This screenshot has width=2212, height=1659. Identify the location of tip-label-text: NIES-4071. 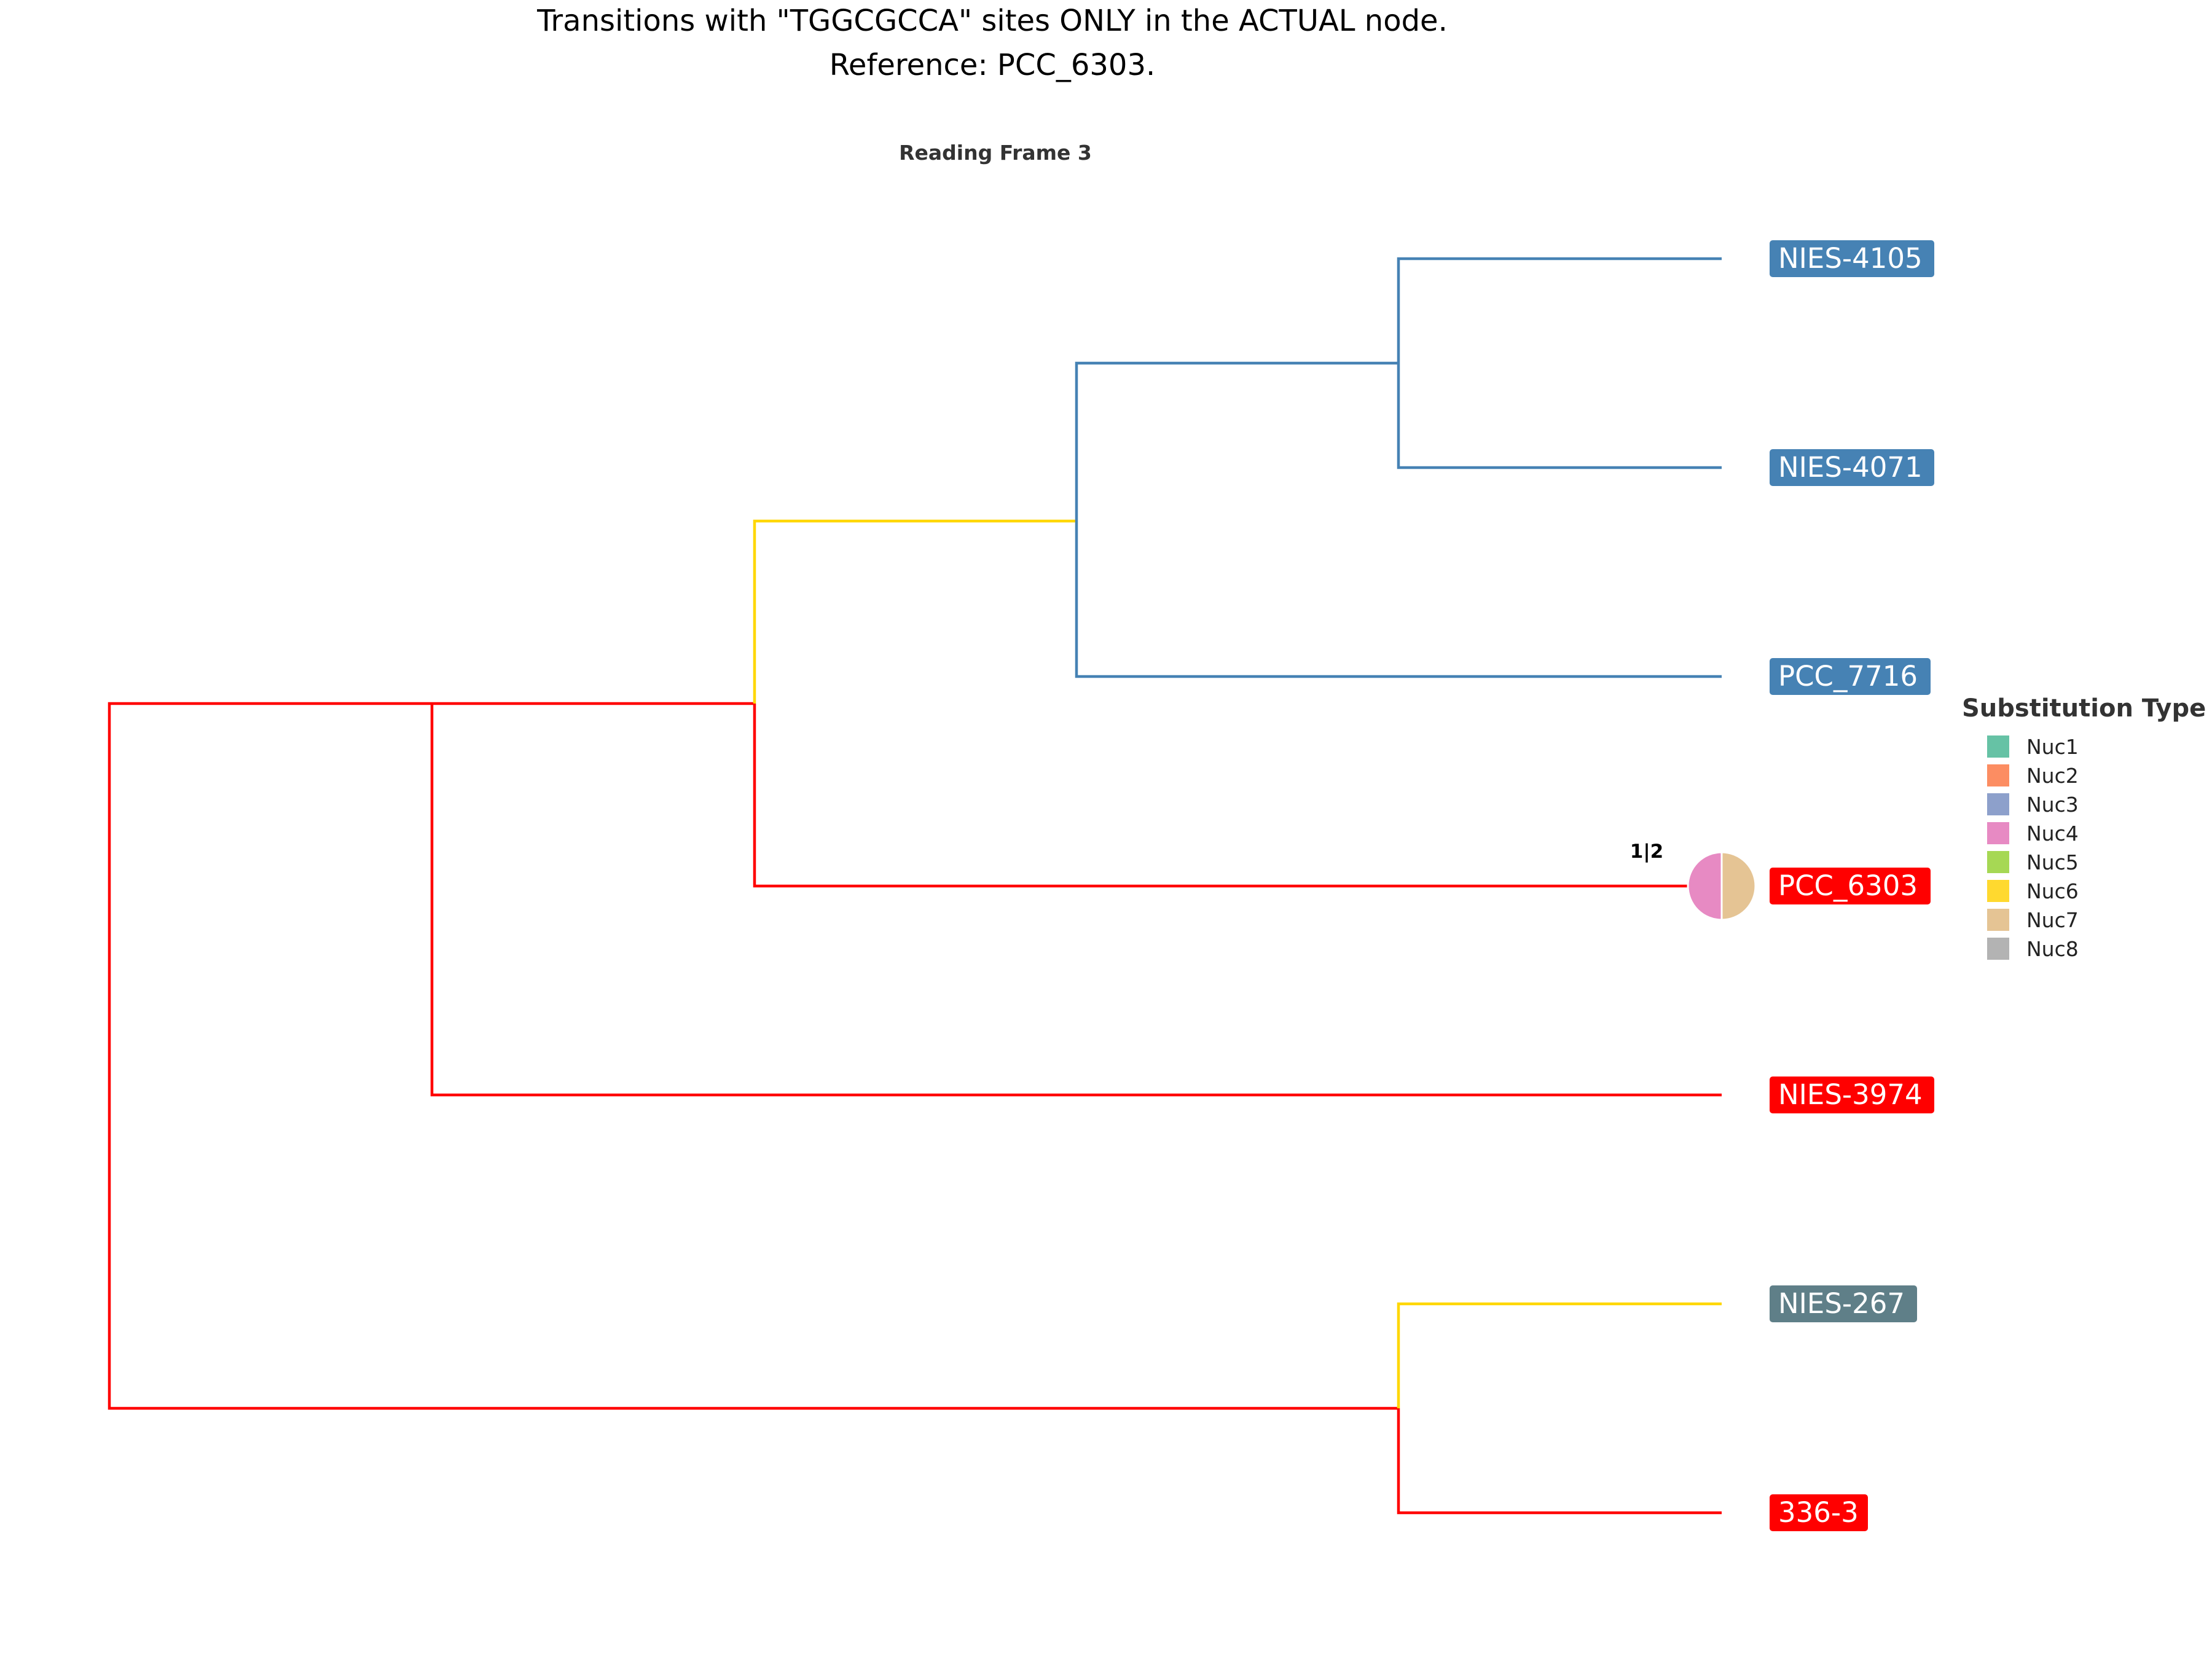
(1850, 467).